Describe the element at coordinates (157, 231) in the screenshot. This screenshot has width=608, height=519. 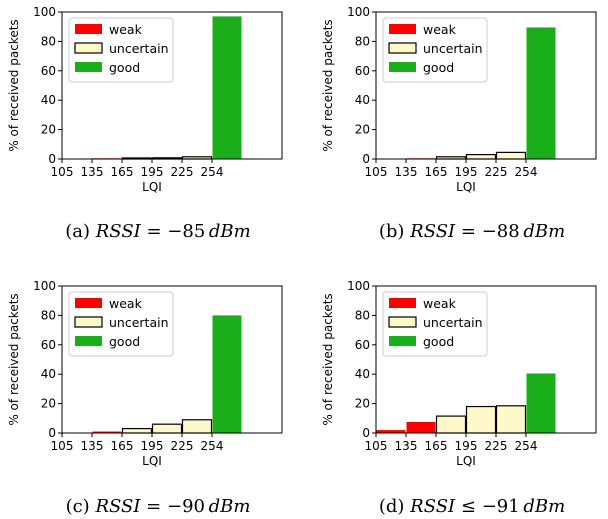
I see `panel-caption: (a) RSSI = −85 dBm` at that location.